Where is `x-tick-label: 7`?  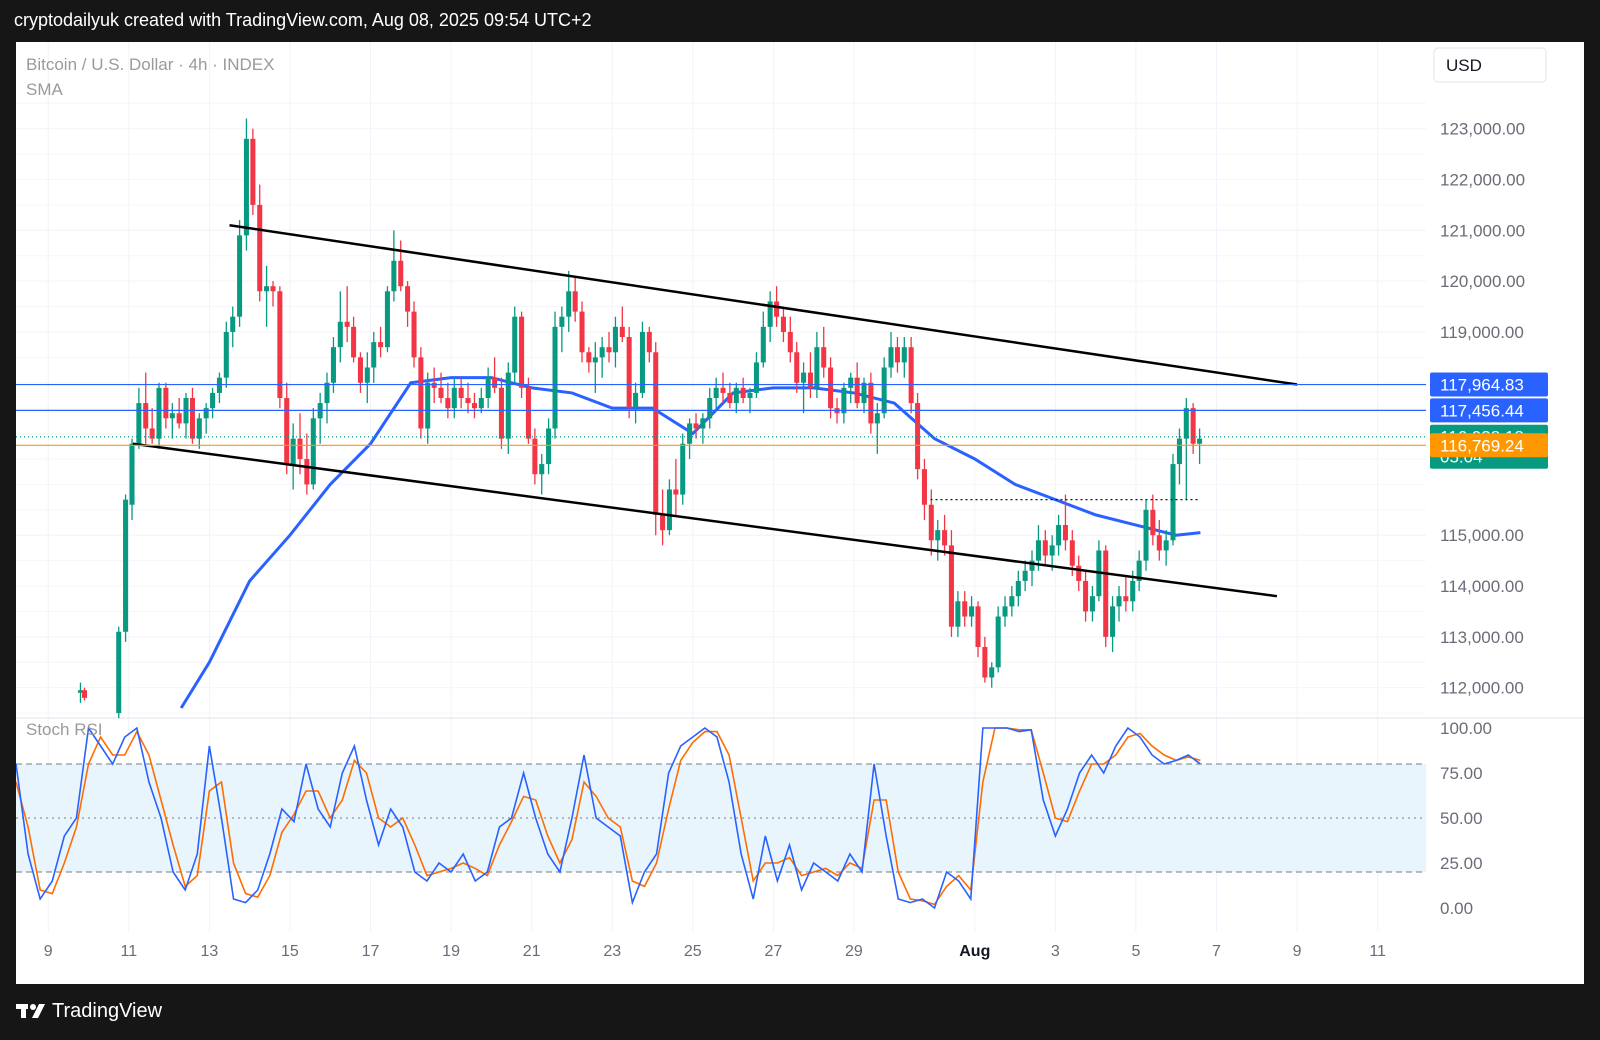
x-tick-label: 7 is located at coordinates (1216, 951).